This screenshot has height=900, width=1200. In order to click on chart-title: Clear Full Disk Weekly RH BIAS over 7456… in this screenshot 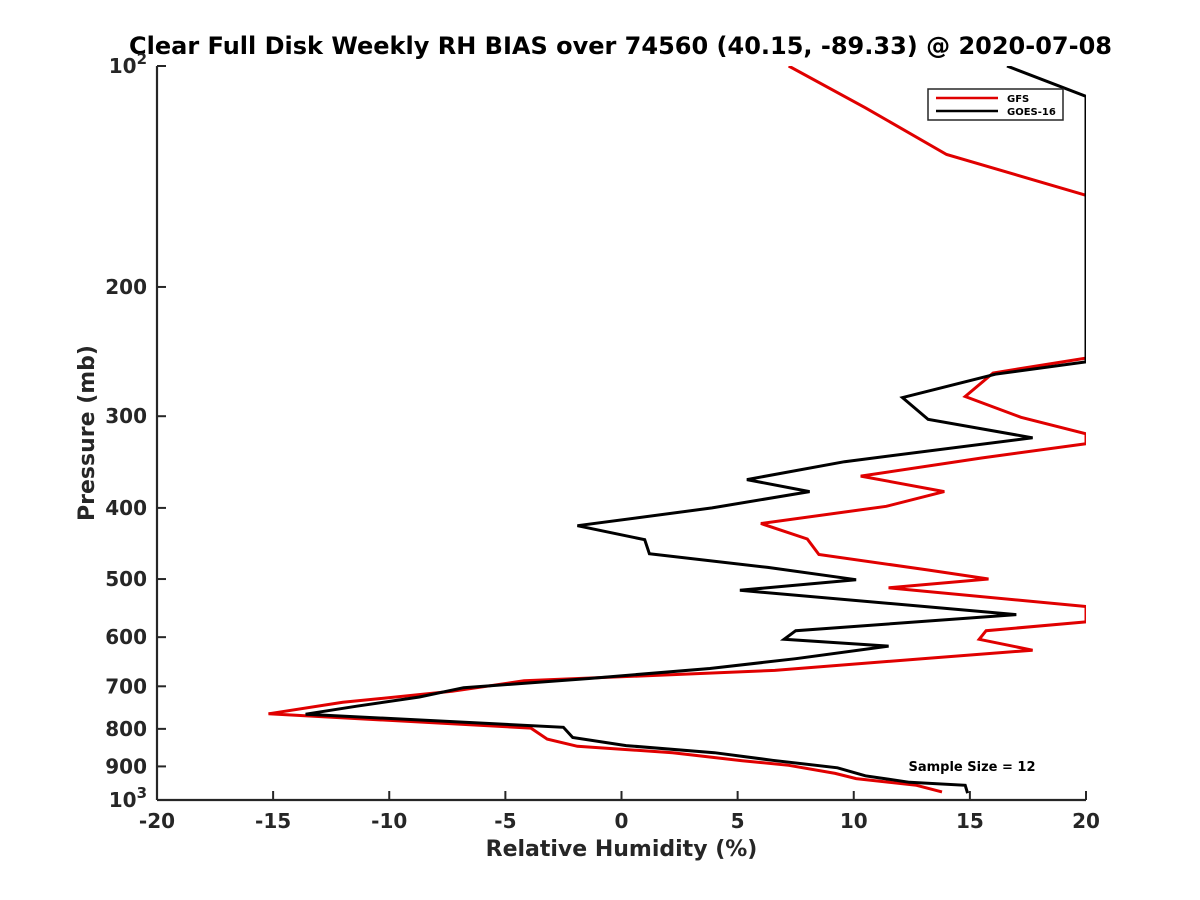, I will do `click(620, 46)`.